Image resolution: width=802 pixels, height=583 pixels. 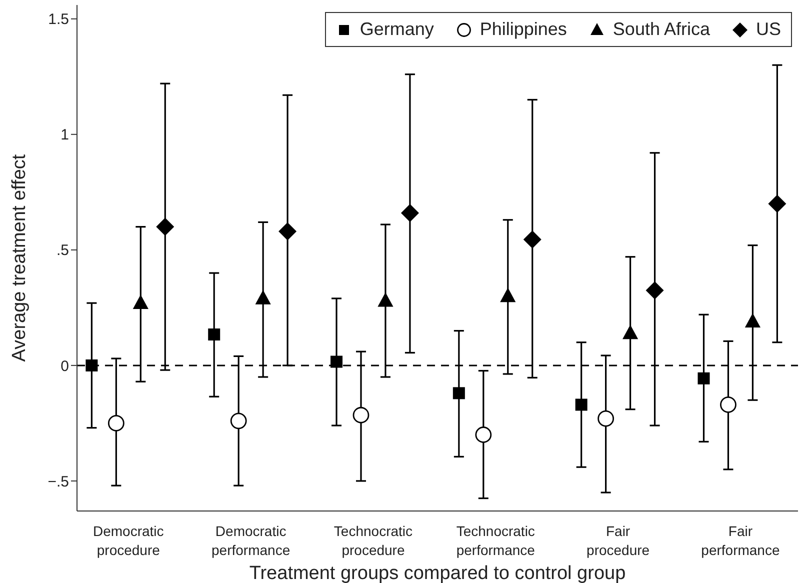 What do you see at coordinates (62, 251) in the screenshot?
I see `y-tick-label: .5` at bounding box center [62, 251].